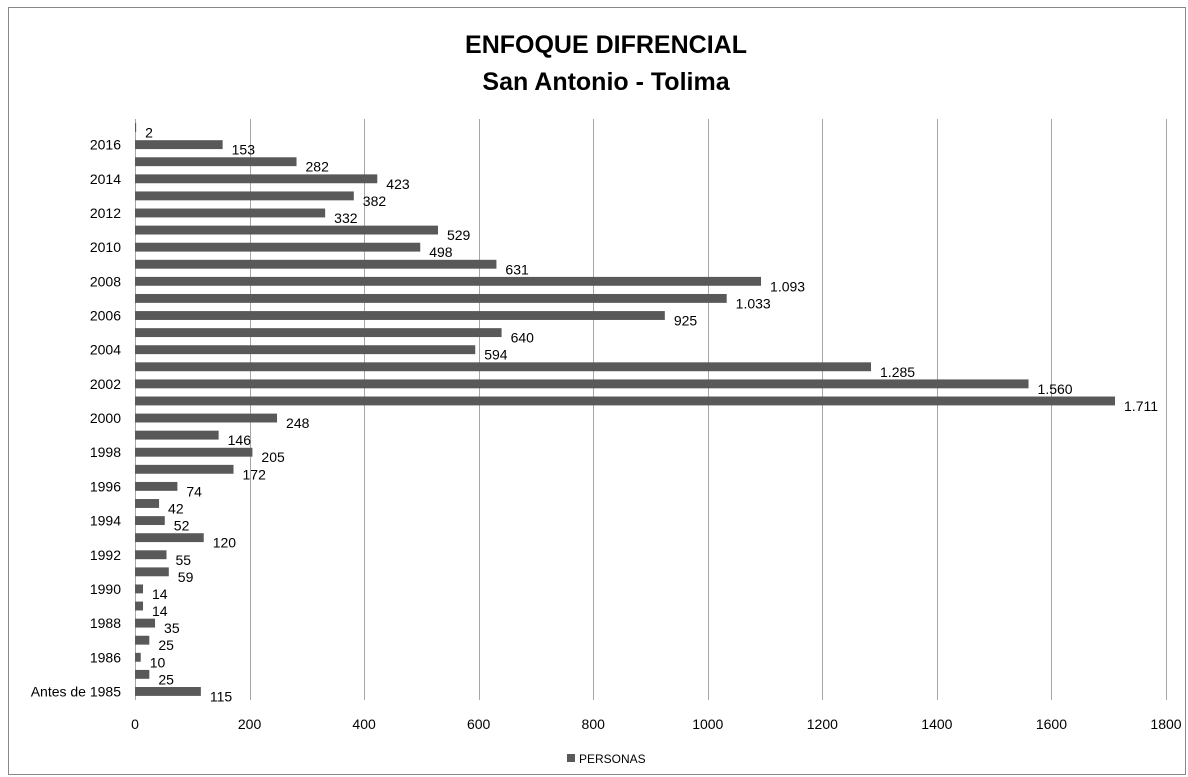 The width and height of the screenshot is (1188, 777). Describe the element at coordinates (105, 657) in the screenshot. I see `y-tick-label: 1986` at that location.